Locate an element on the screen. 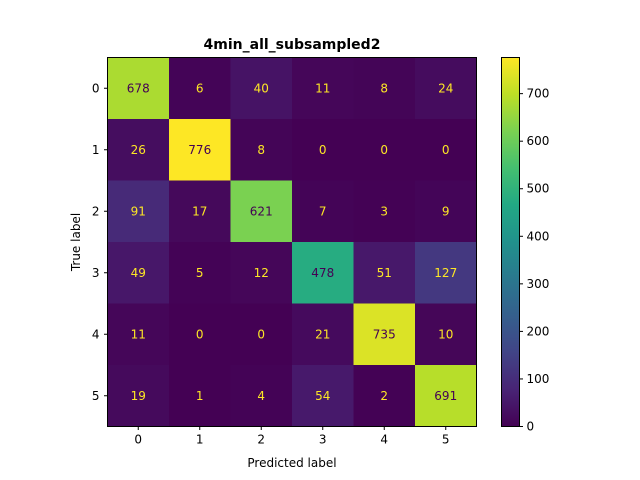 This screenshot has height=480, width=640. heatmap-cell-r4-c3 is located at coordinates (323, 334).